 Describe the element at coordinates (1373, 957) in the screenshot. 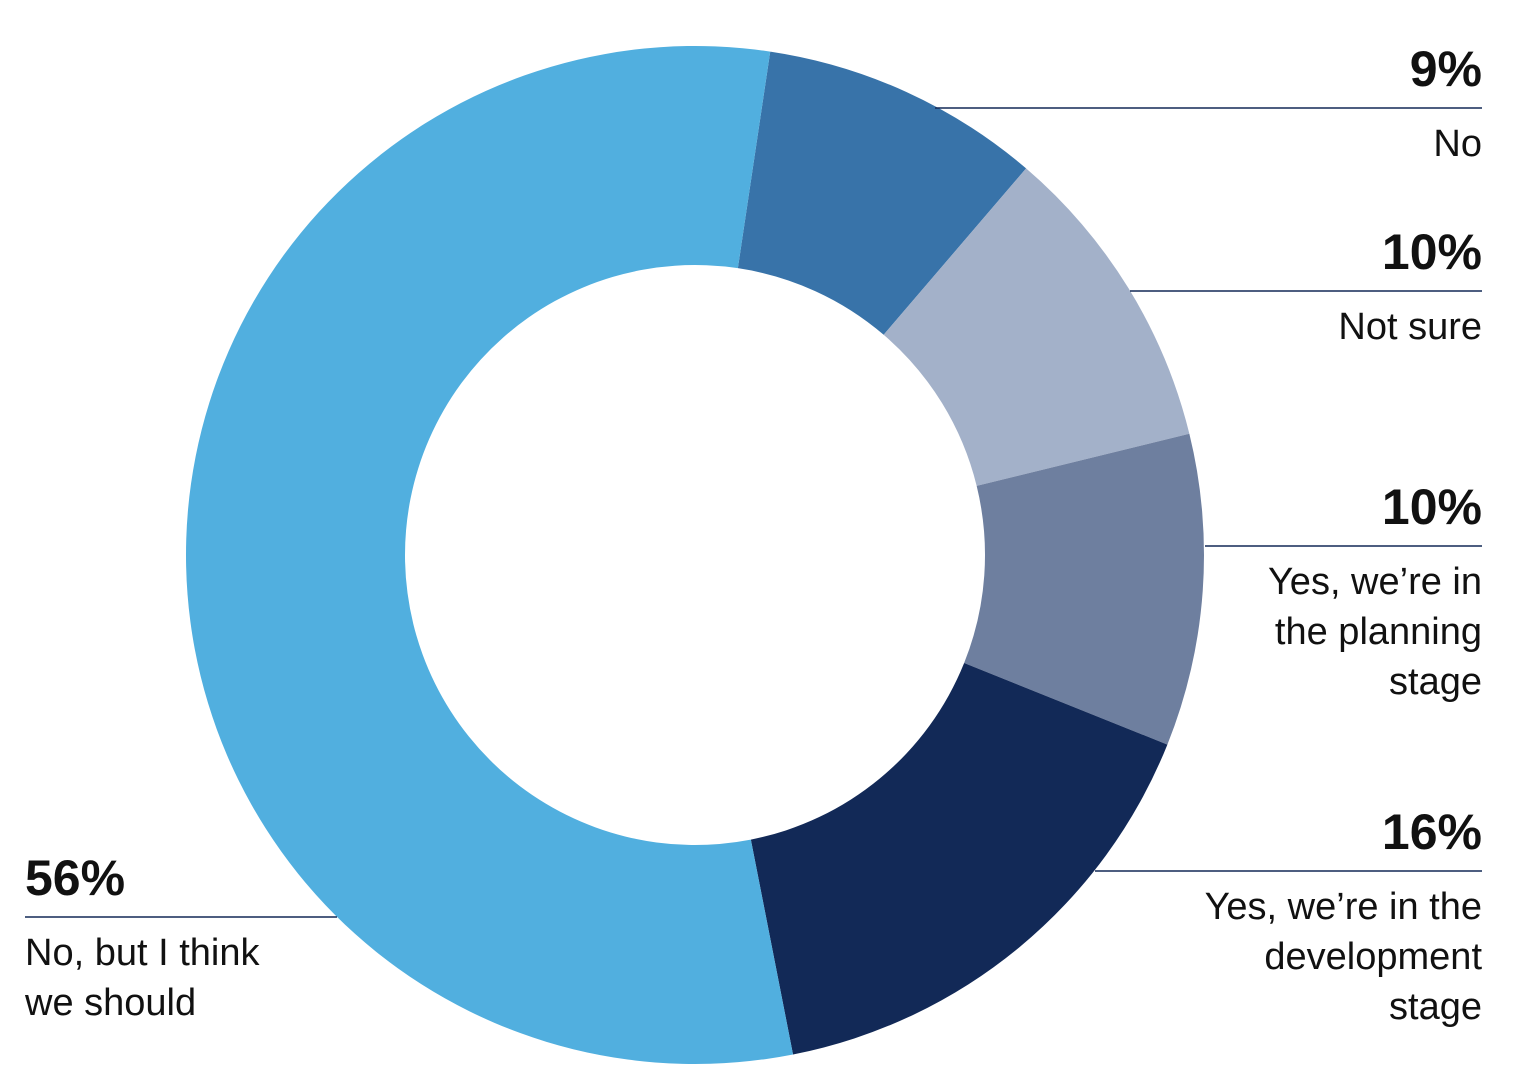

I see `category-label-line: development` at that location.